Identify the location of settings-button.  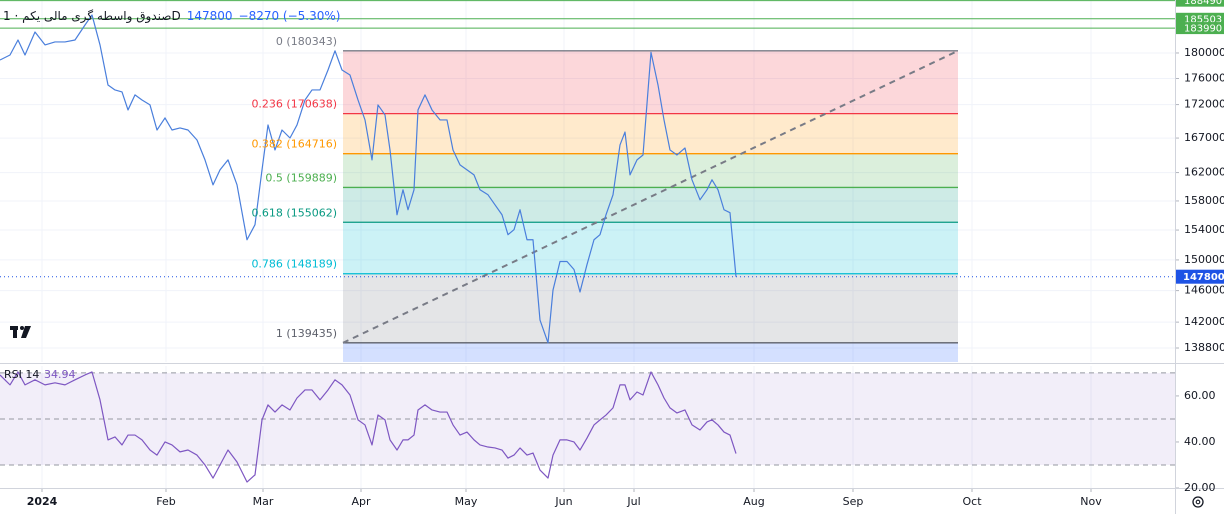
(1198, 502).